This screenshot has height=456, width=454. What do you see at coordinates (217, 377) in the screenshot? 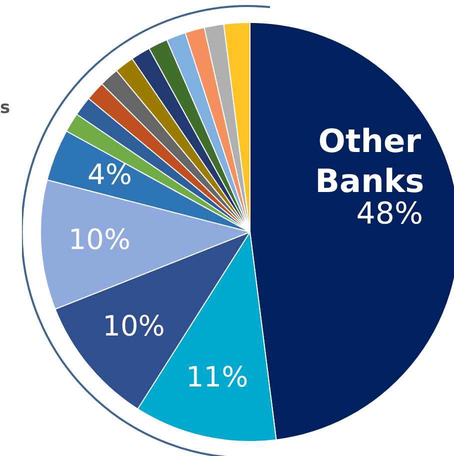
I see `data-label: 11%` at bounding box center [217, 377].